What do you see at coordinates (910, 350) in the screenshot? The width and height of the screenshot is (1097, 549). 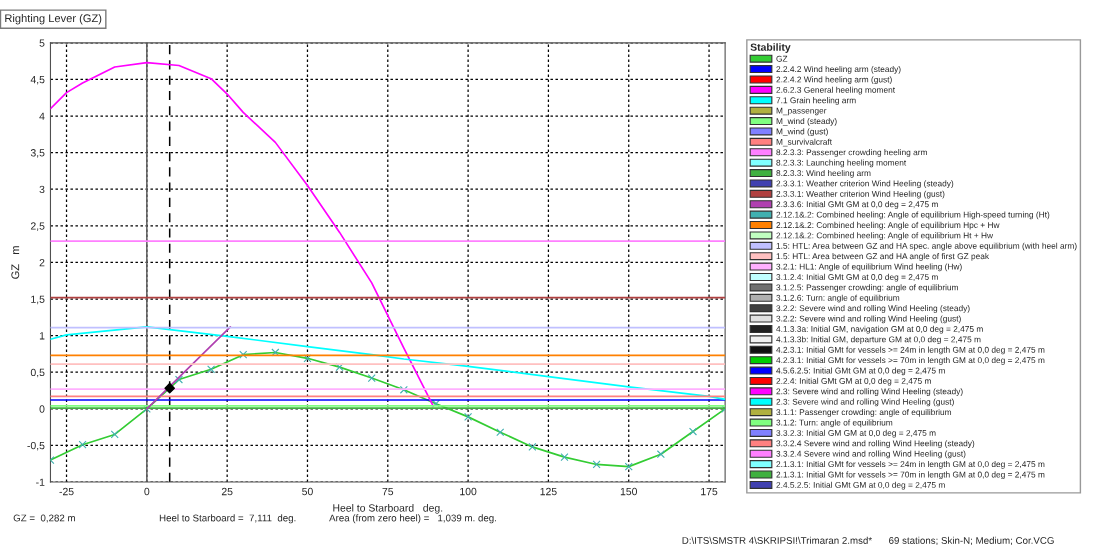 I see `legend-label: 4.2.3.1: Initial GMt for vessels >= 24m in length GM at 0,0 deg = 2,475 m` at bounding box center [910, 350].